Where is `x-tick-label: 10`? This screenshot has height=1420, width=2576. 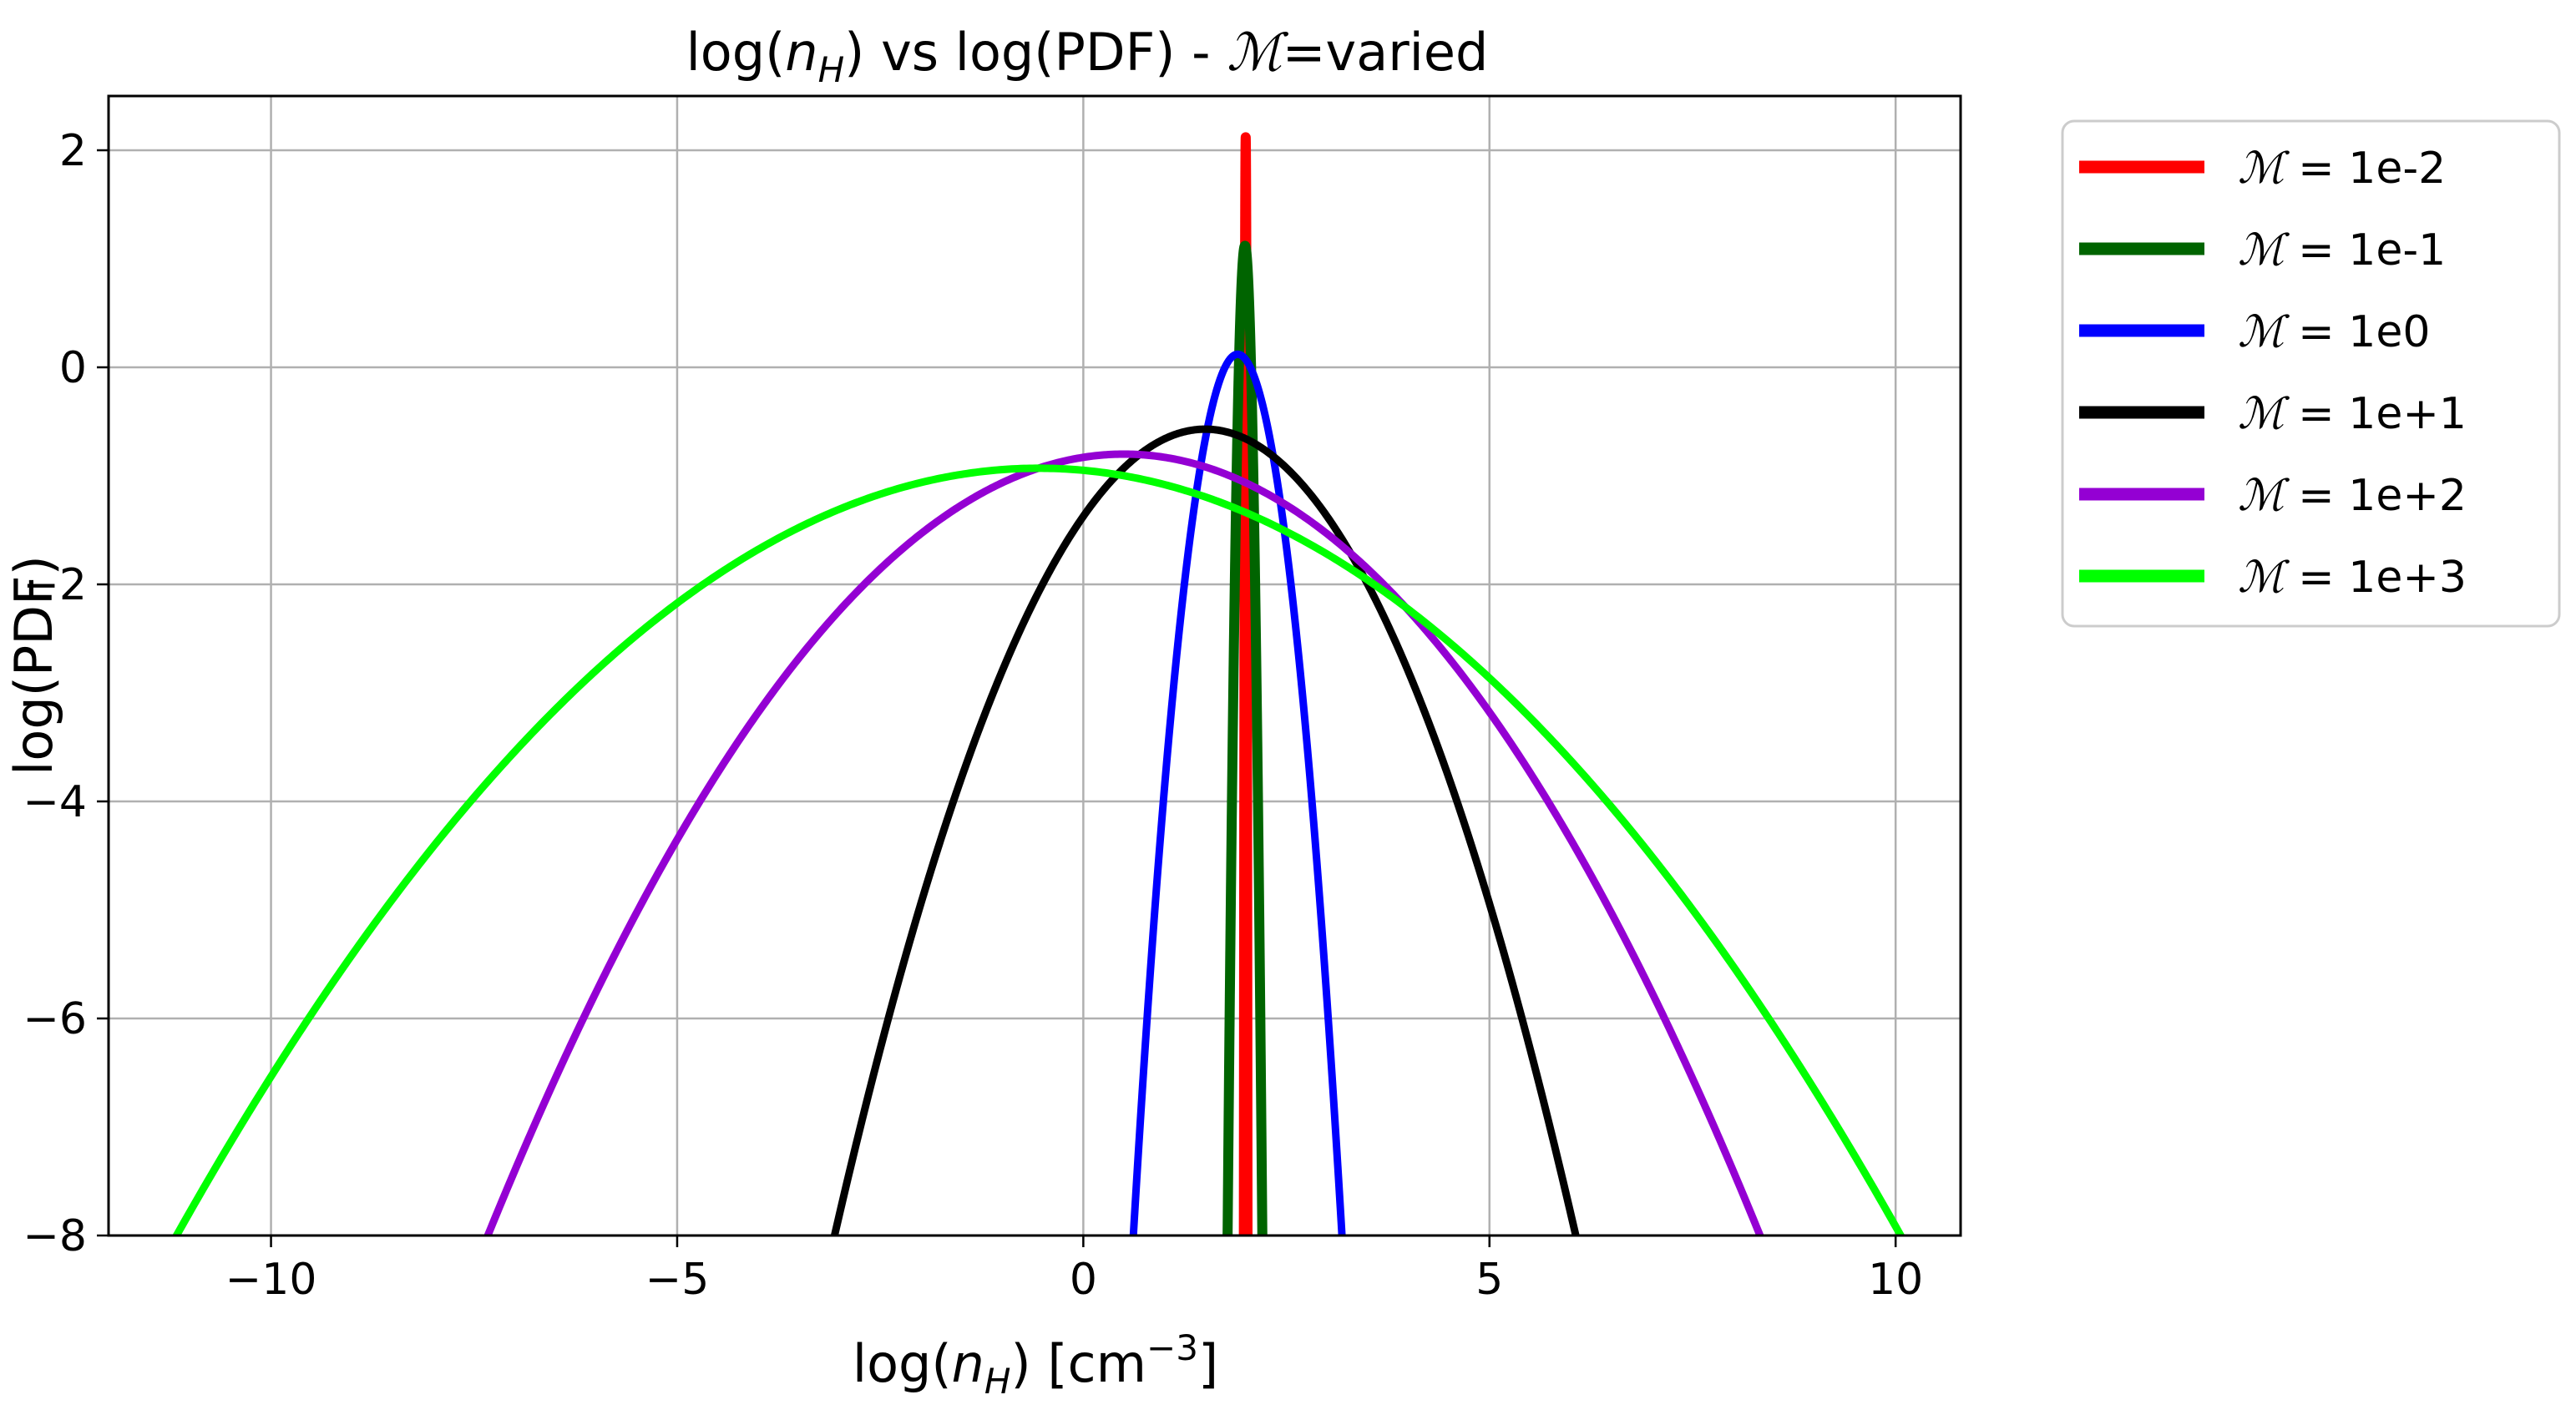 x-tick-label: 10 is located at coordinates (1895, 1280).